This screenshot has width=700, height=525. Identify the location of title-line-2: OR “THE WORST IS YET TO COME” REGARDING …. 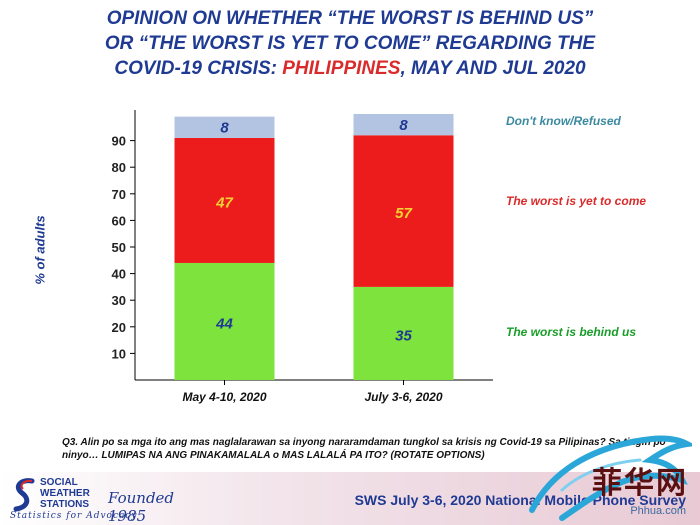
(350, 43).